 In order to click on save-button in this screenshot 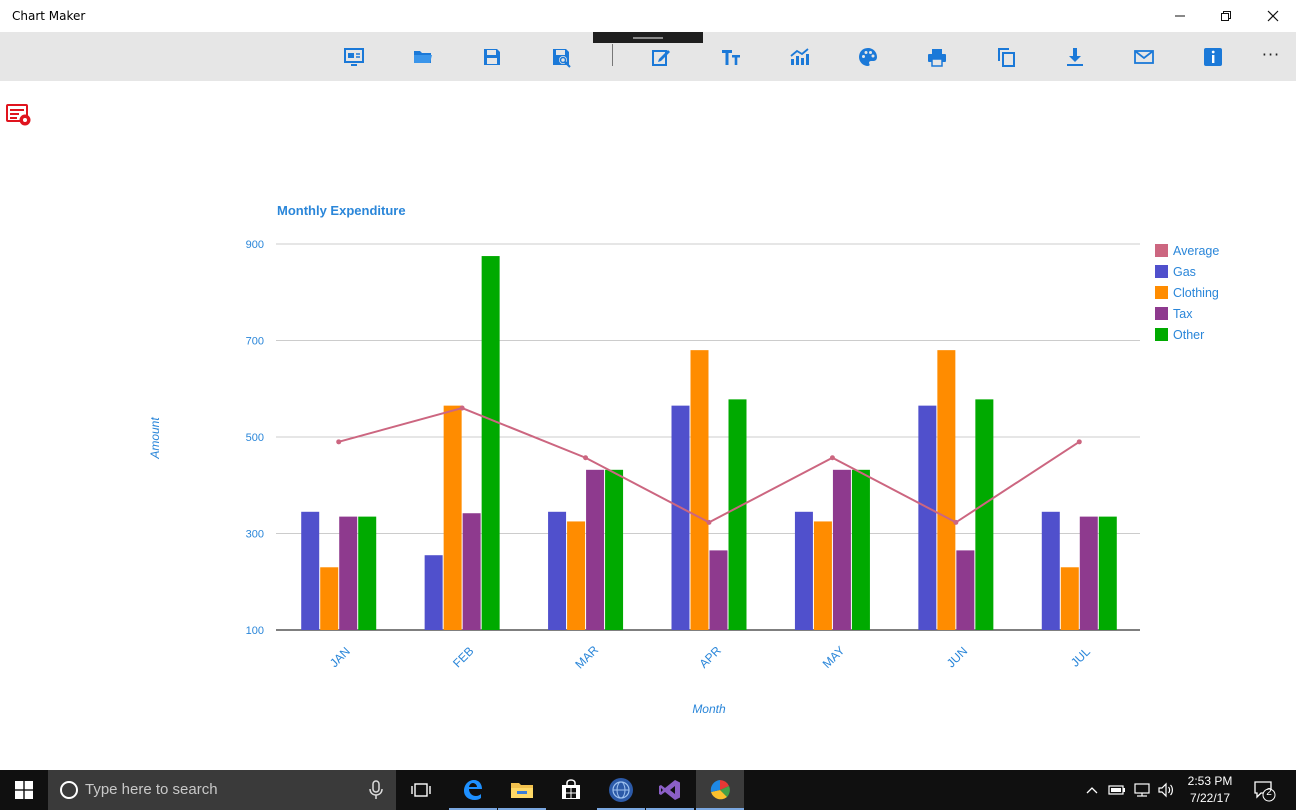, I will do `click(492, 57)`.